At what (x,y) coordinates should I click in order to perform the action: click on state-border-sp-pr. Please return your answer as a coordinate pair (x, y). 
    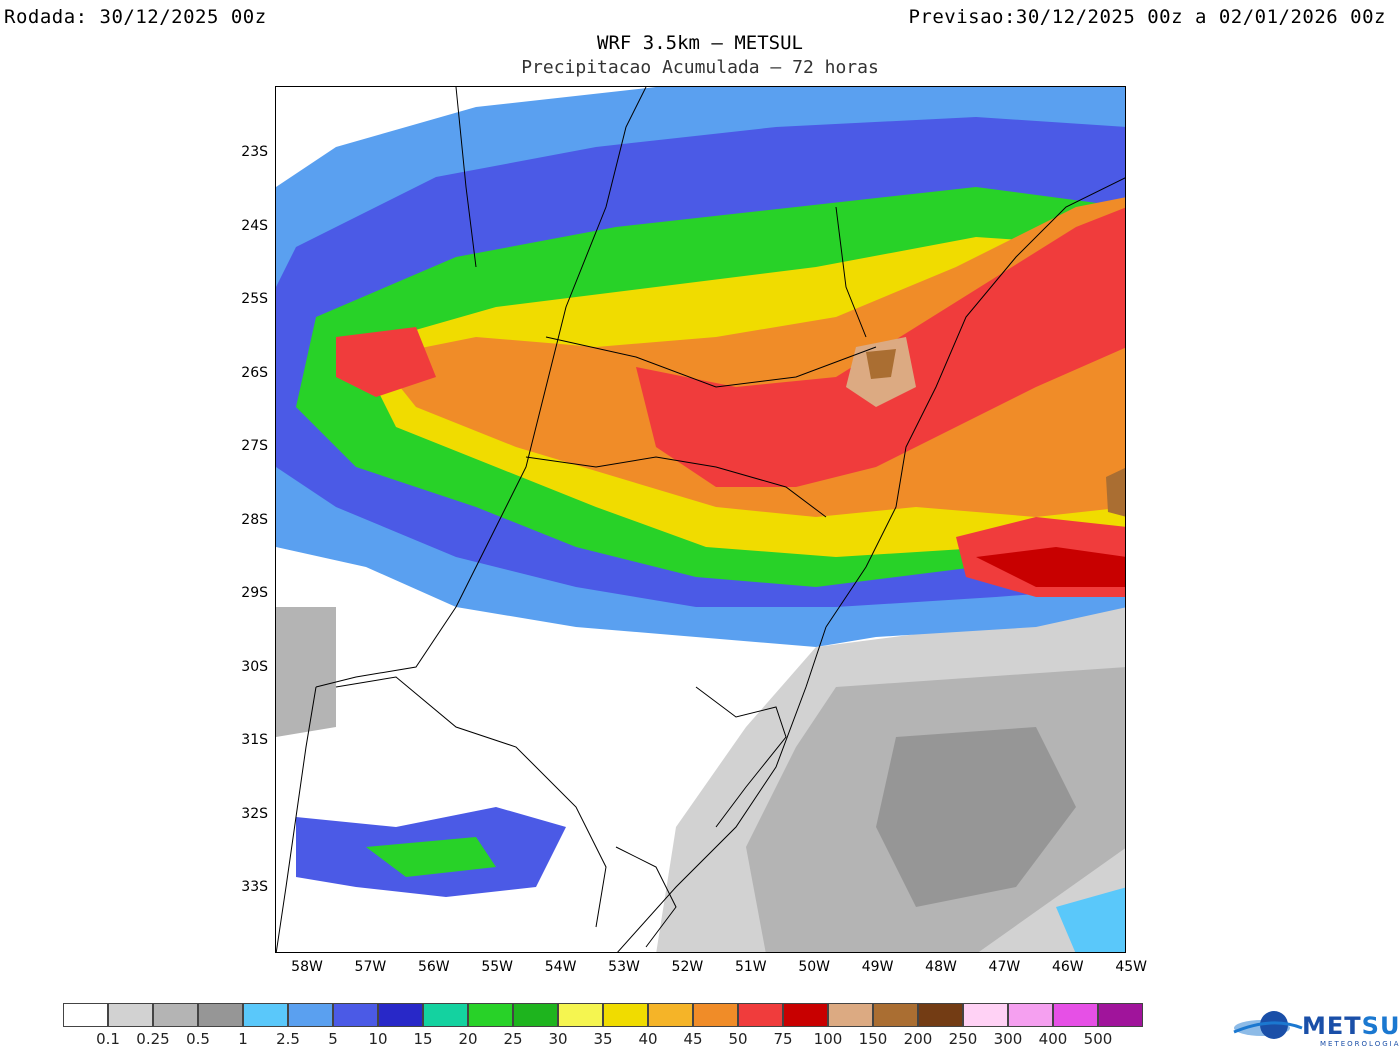
    Looking at the image, I should click on (851, 272).